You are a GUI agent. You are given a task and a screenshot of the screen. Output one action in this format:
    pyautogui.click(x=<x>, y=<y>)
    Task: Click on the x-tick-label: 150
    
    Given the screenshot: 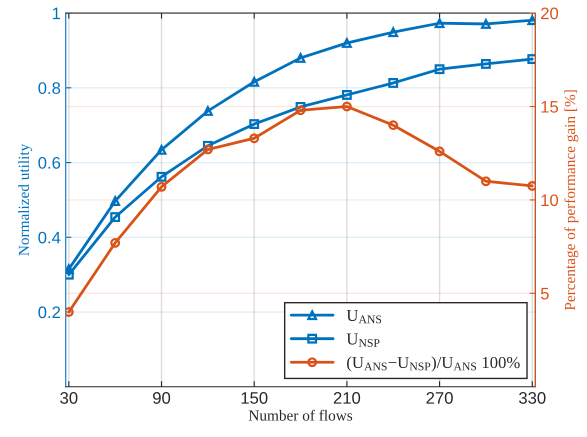 What is the action you would take?
    pyautogui.click(x=255, y=398)
    